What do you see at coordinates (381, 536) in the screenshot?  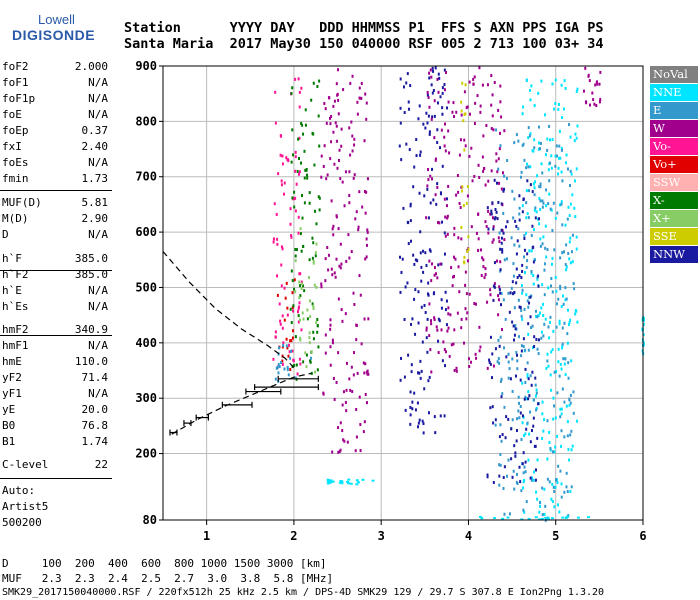 I see `x-tick-label: 3` at bounding box center [381, 536].